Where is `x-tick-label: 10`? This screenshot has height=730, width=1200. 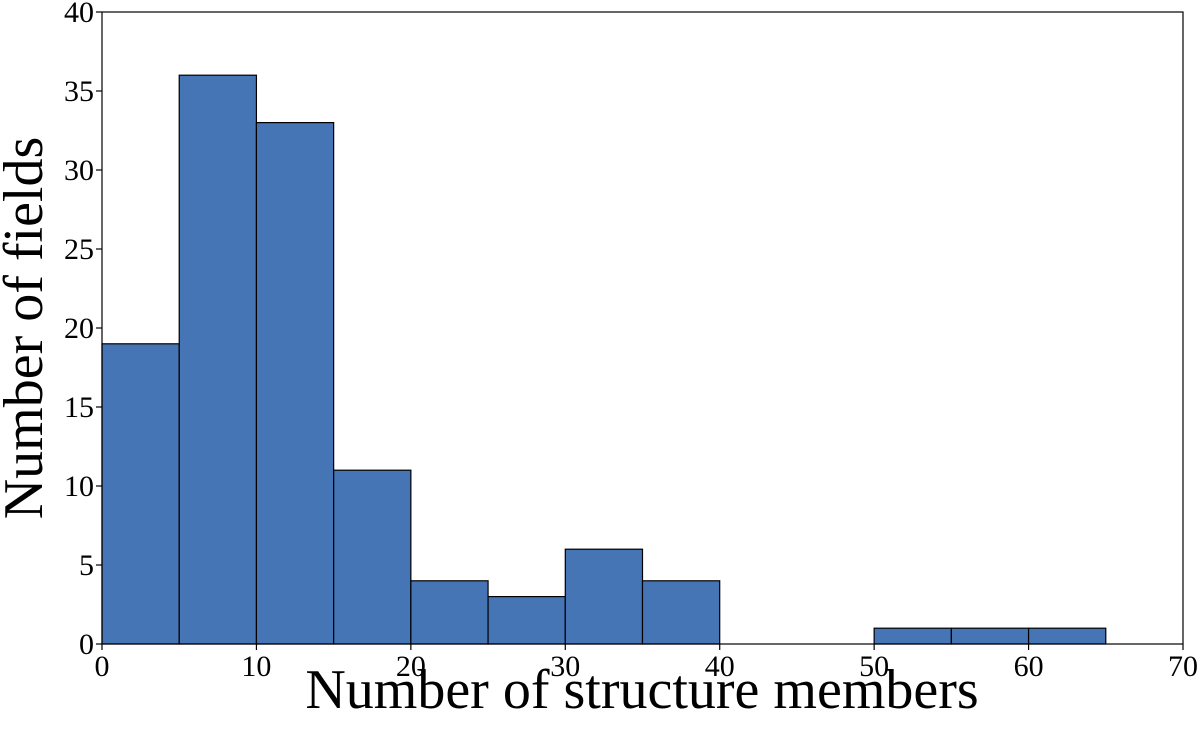 x-tick-label: 10 is located at coordinates (256, 666).